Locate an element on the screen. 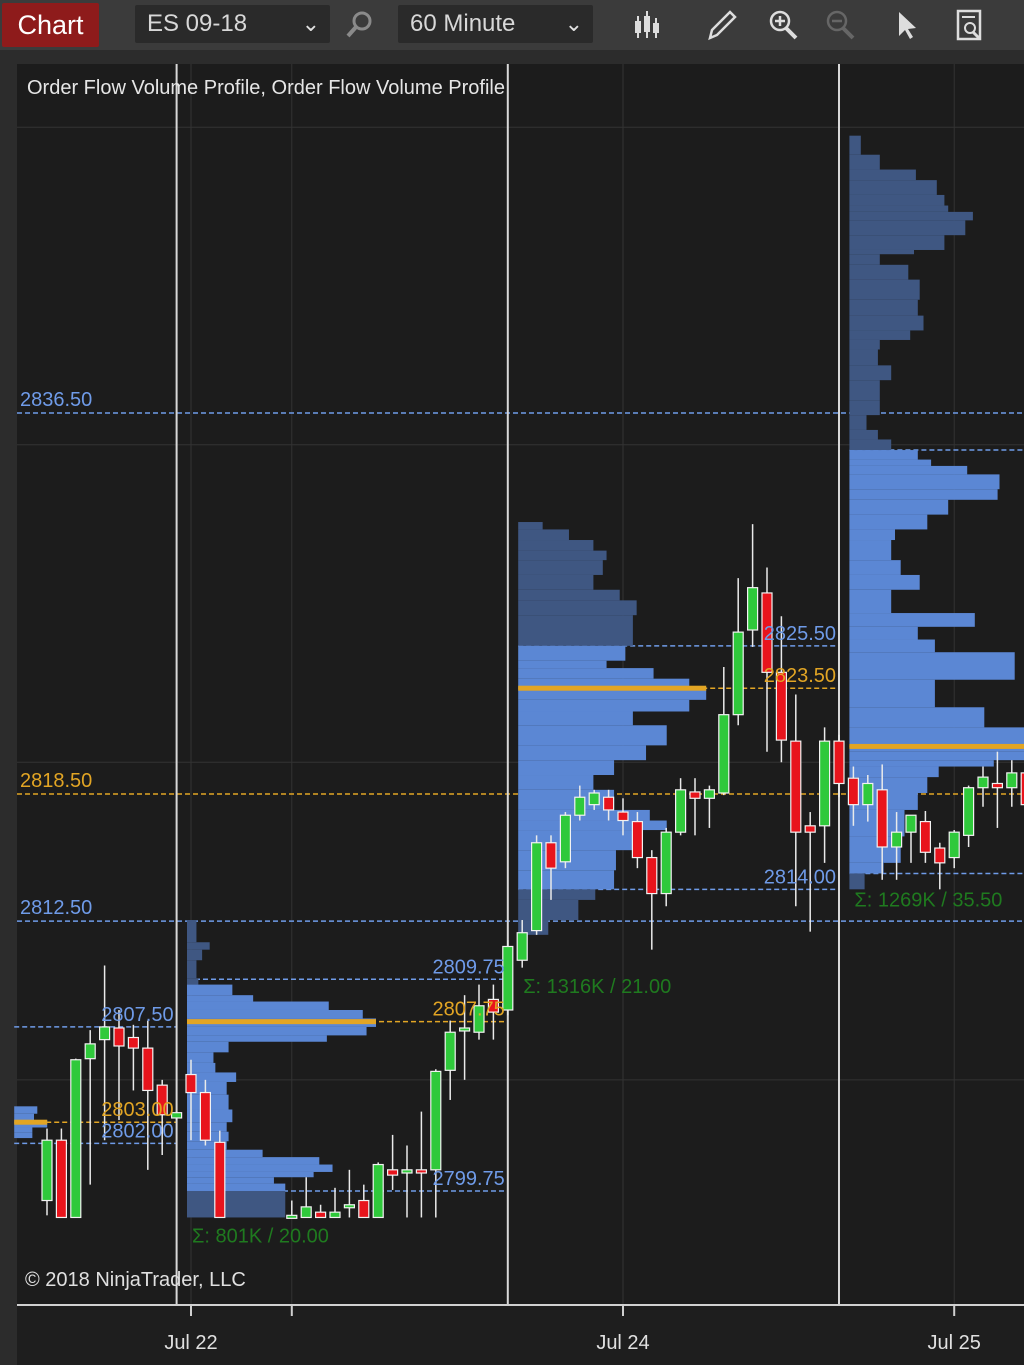  profile-val-label: 2802.00 is located at coordinates (137, 1131).